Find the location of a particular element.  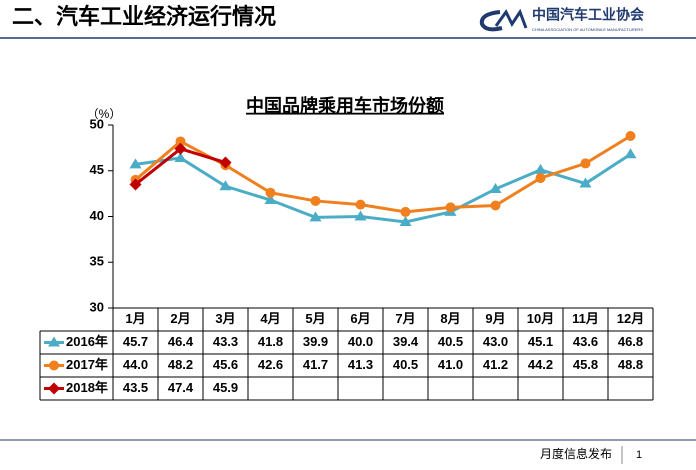

table-cell: 43.5 is located at coordinates (135, 387).